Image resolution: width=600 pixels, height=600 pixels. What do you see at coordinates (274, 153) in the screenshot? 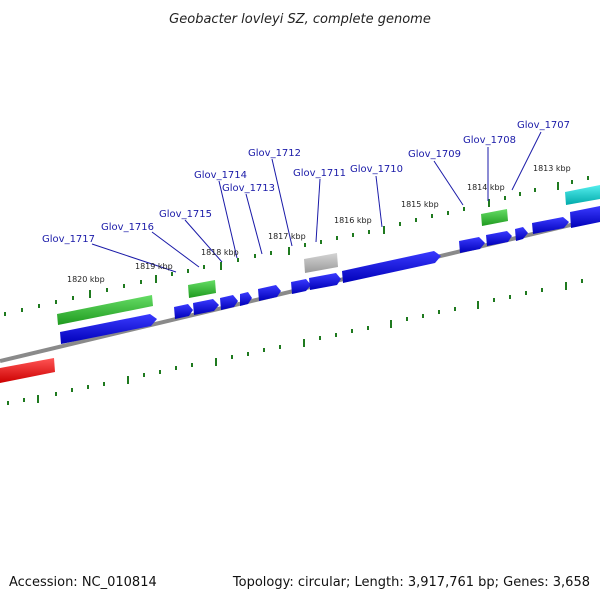
I see `gene-label: Glov_1712` at bounding box center [274, 153].